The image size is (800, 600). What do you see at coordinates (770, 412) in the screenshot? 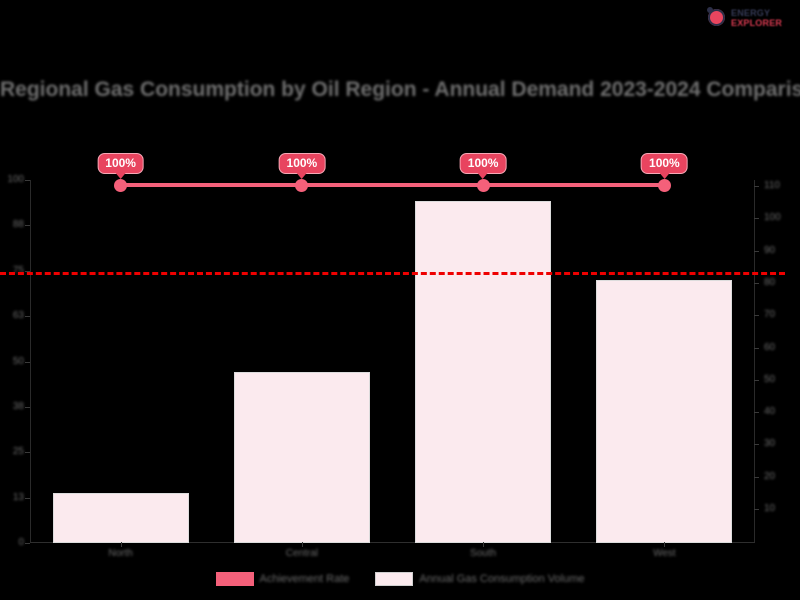
I see `y-axis-right-tick-label: 40` at bounding box center [770, 412].